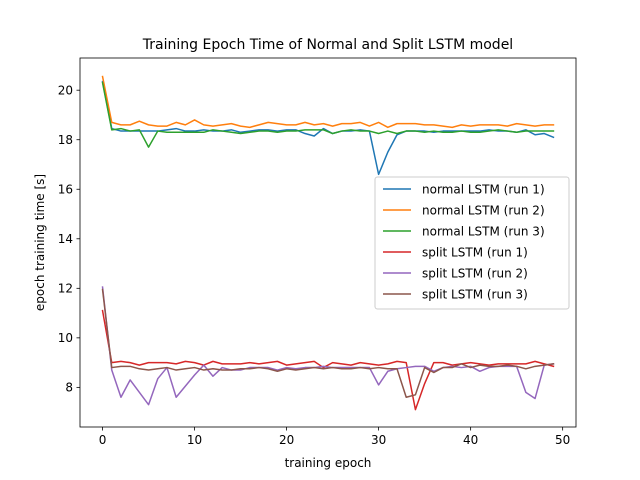 The height and width of the screenshot is (480, 640). I want to click on x-axis-label: training epoch, so click(328, 463).